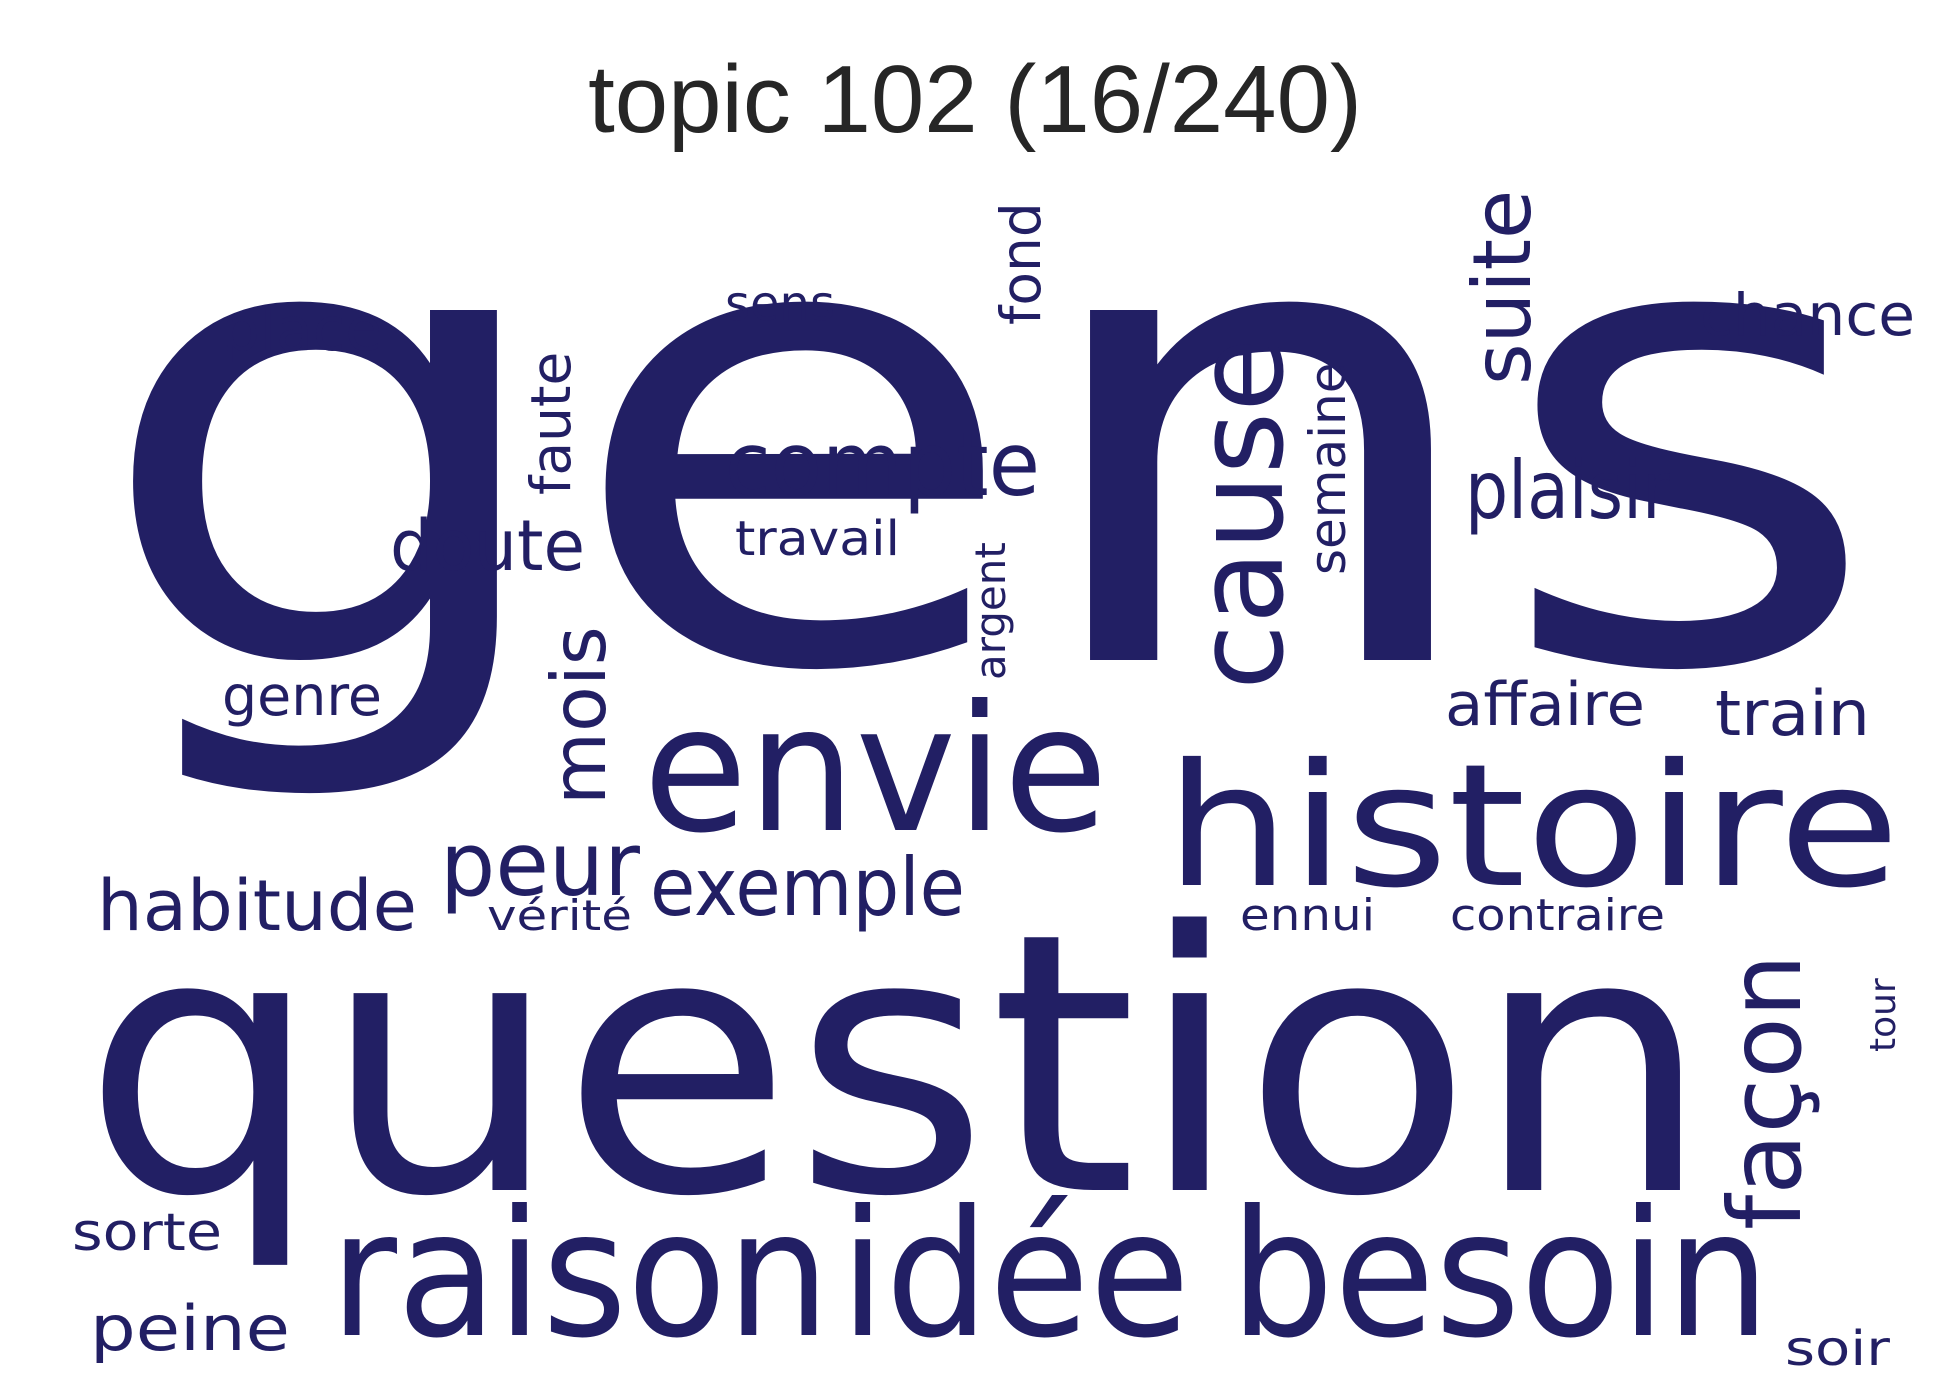 The width and height of the screenshot is (1950, 1400). What do you see at coordinates (579, 715) in the screenshot?
I see `word-mois: mois` at bounding box center [579, 715].